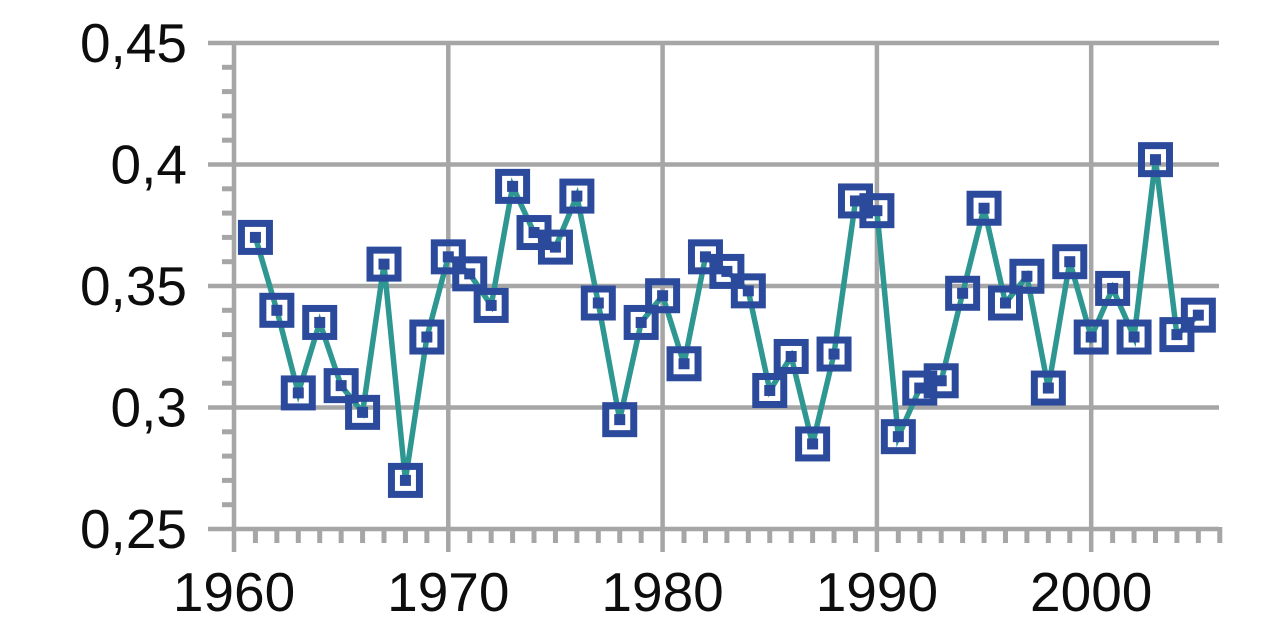 This screenshot has height=633, width=1280. I want to click on x-tick-label: 1990, so click(877, 592).